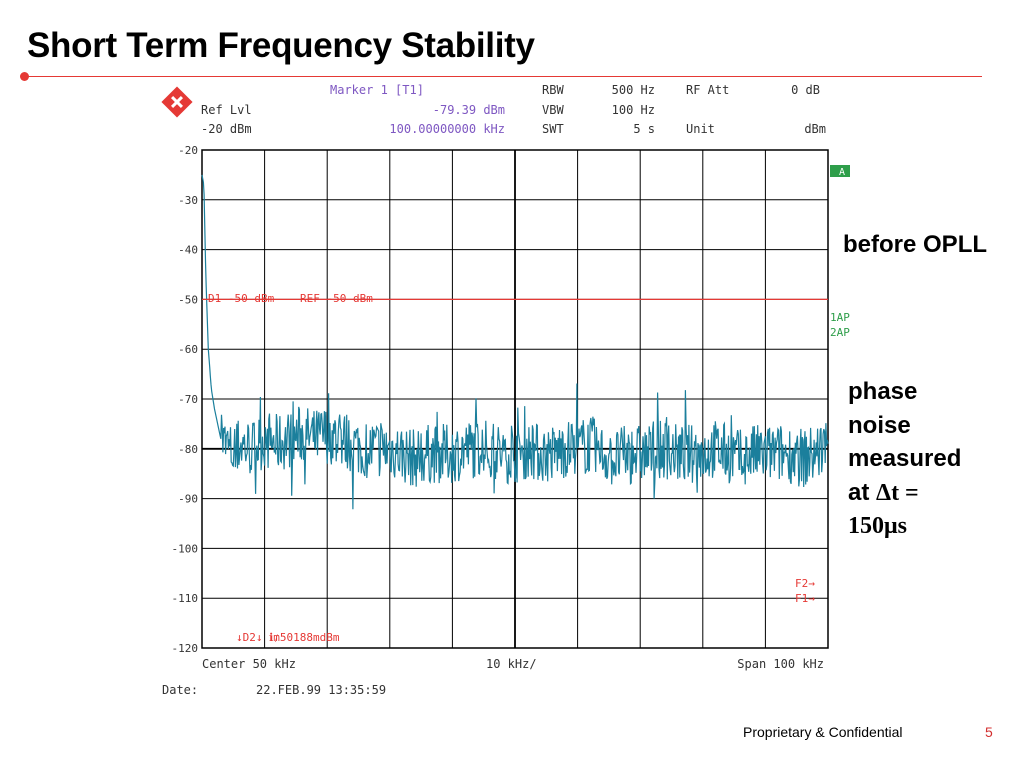 This screenshot has height=768, width=1024. Describe the element at coordinates (185, 548) in the screenshot. I see `y-tick-label: -100` at that location.